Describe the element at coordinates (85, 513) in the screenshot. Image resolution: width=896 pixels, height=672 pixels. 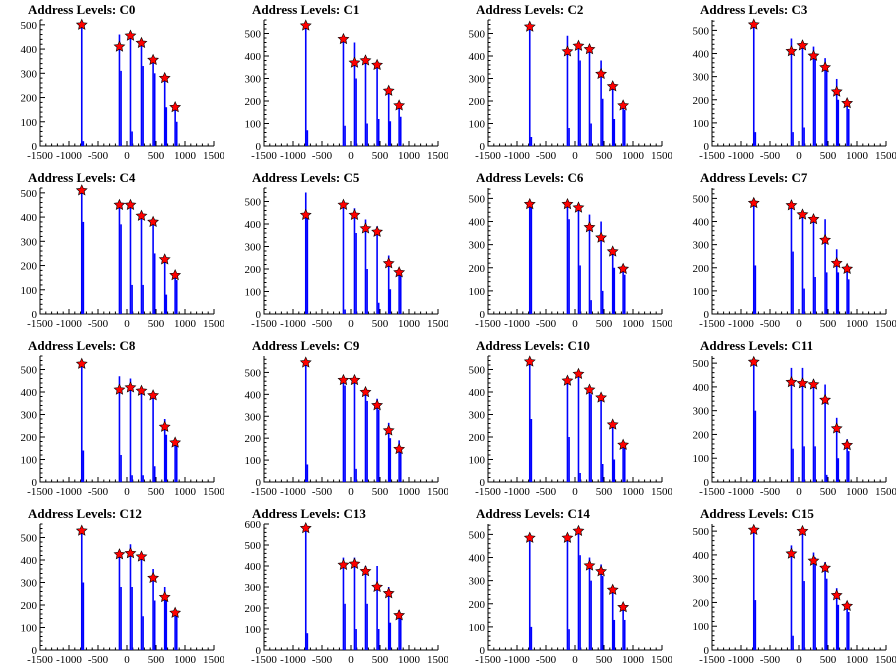
I see `panel-title: Address Levels: C12` at that location.